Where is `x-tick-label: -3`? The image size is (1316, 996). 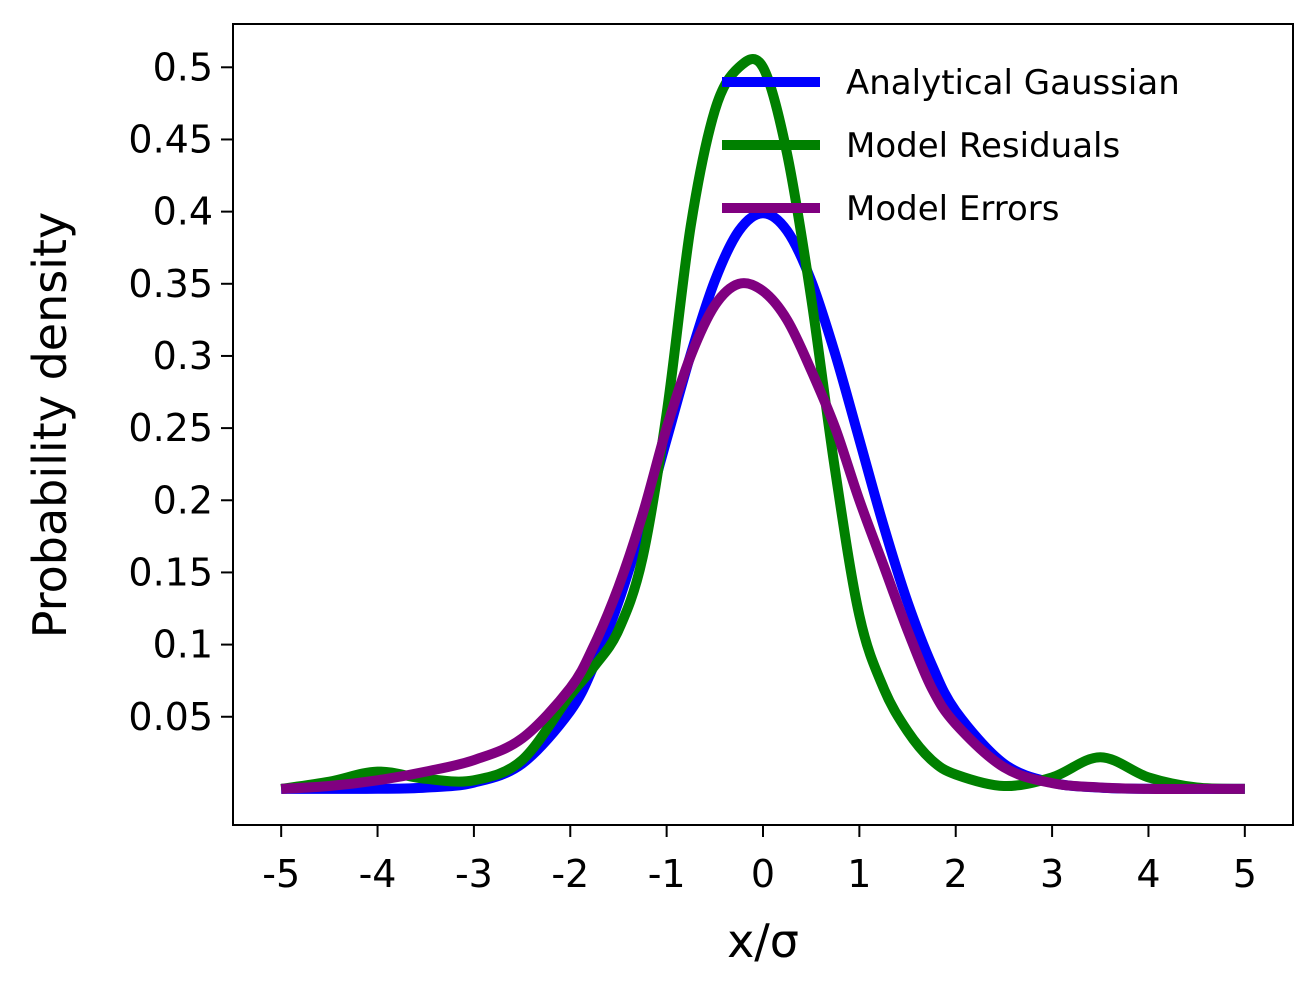
x-tick-label: -3 is located at coordinates (474, 874).